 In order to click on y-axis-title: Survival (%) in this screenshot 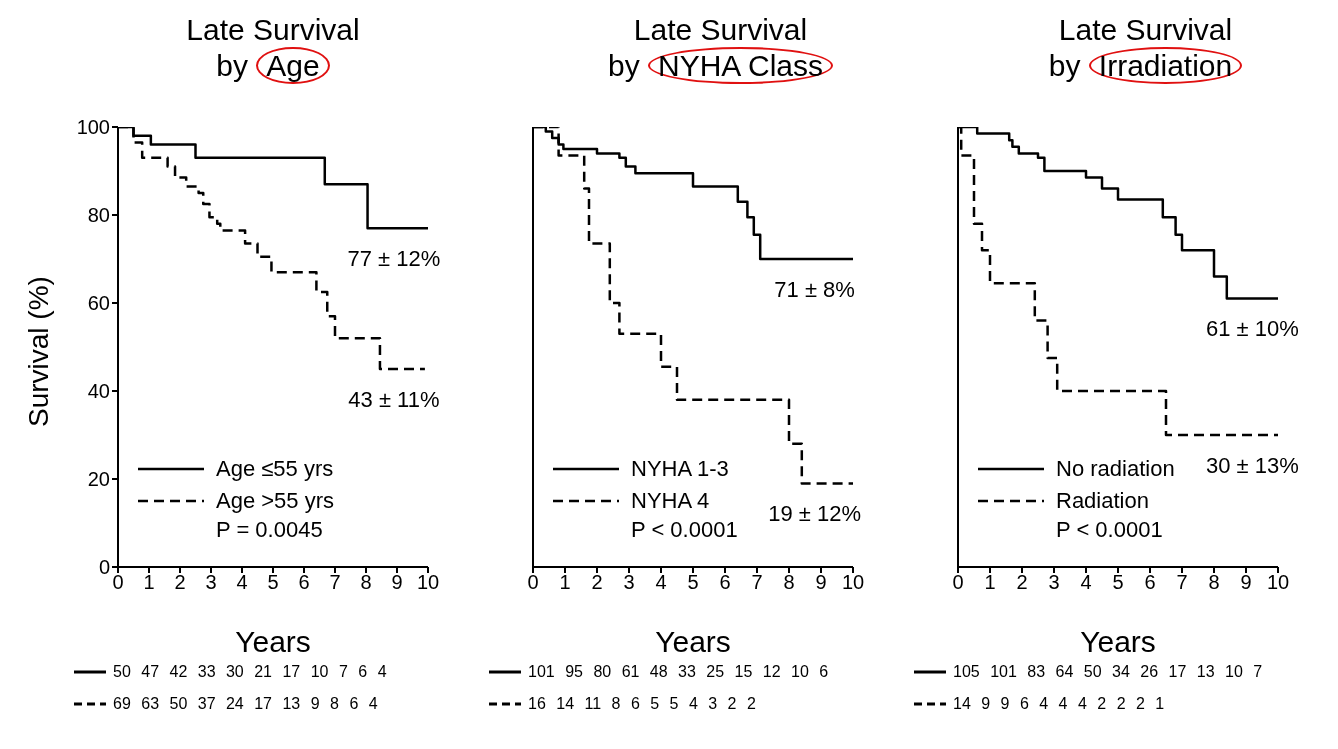, I will do `click(38, 351)`.